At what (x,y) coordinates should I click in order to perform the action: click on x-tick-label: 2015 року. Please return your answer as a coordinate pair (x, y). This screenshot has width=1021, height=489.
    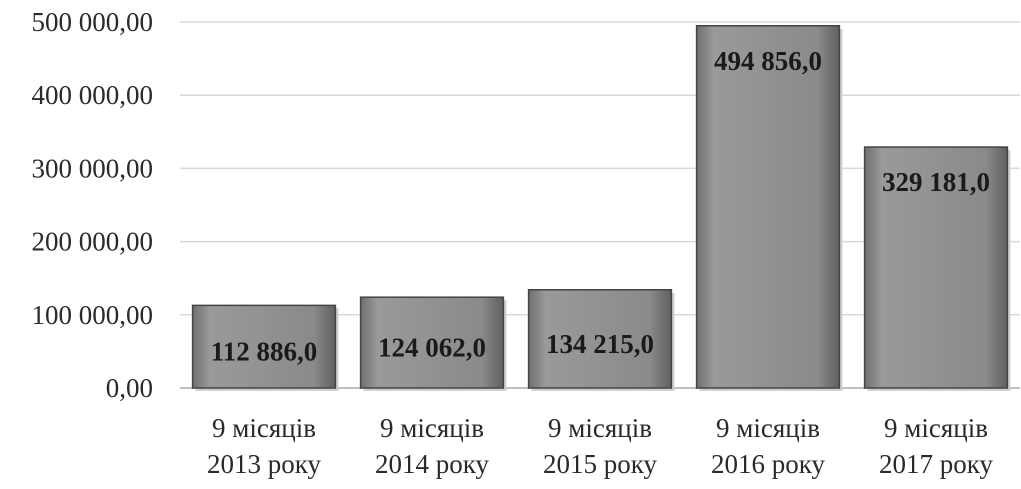
    Looking at the image, I should click on (600, 464).